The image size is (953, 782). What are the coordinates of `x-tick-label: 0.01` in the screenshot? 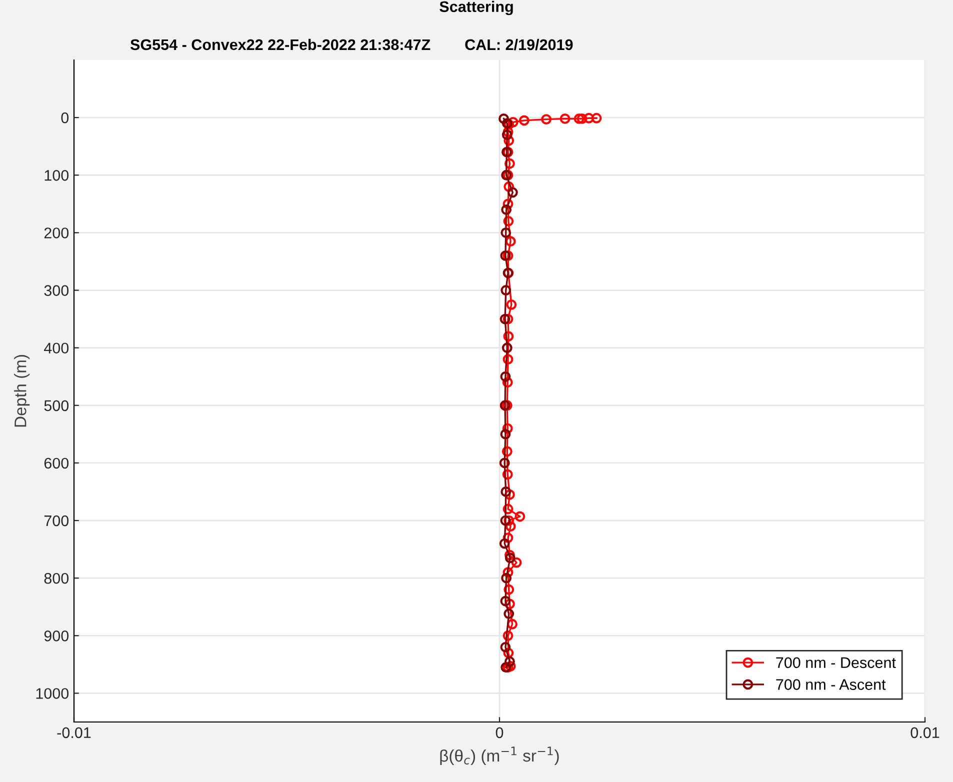 It's located at (925, 732).